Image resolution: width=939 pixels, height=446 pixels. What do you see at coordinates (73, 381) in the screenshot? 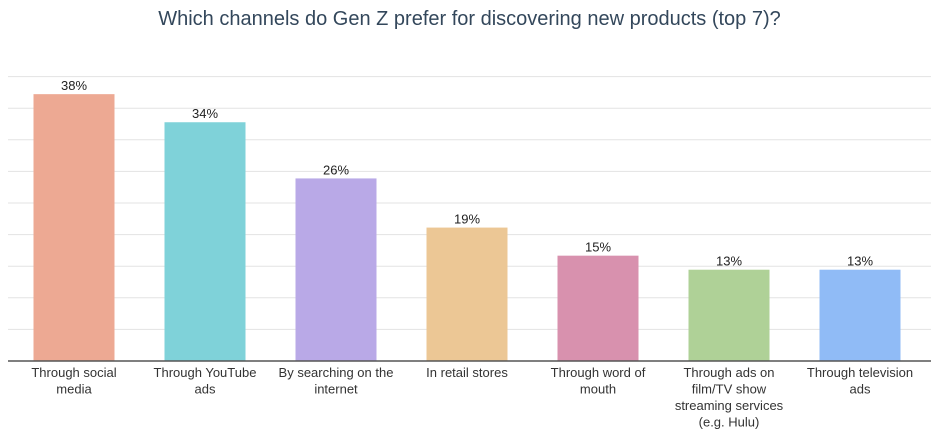
I see `category-label: Through social media` at bounding box center [73, 381].